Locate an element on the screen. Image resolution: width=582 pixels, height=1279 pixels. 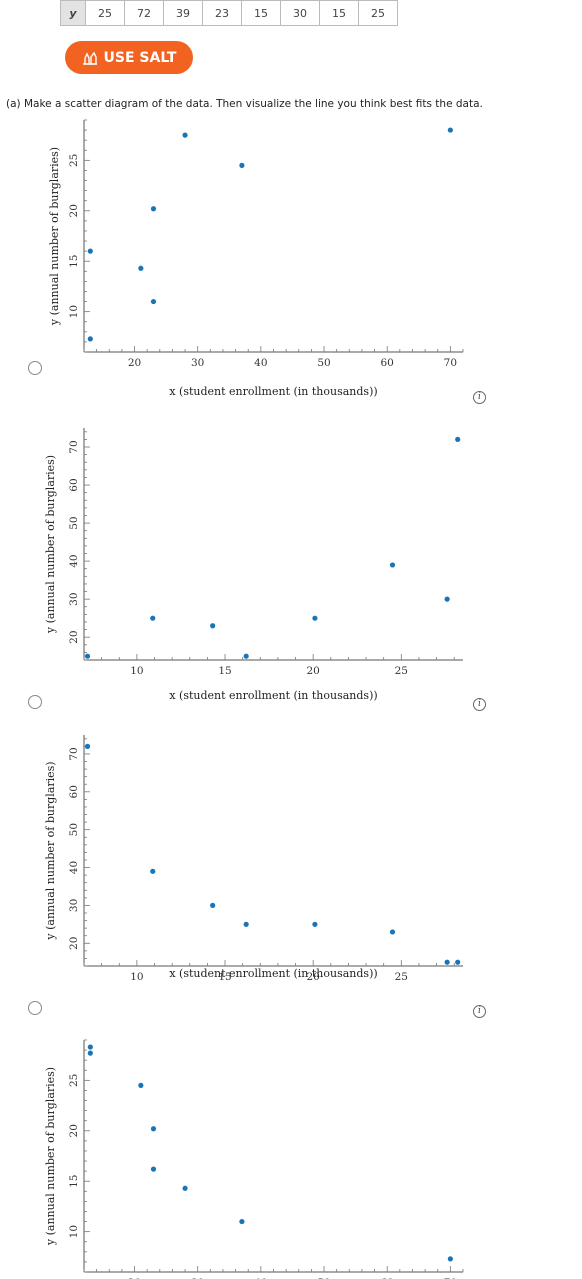
info-icon-option-3: i is located at coordinates (479, 1011).